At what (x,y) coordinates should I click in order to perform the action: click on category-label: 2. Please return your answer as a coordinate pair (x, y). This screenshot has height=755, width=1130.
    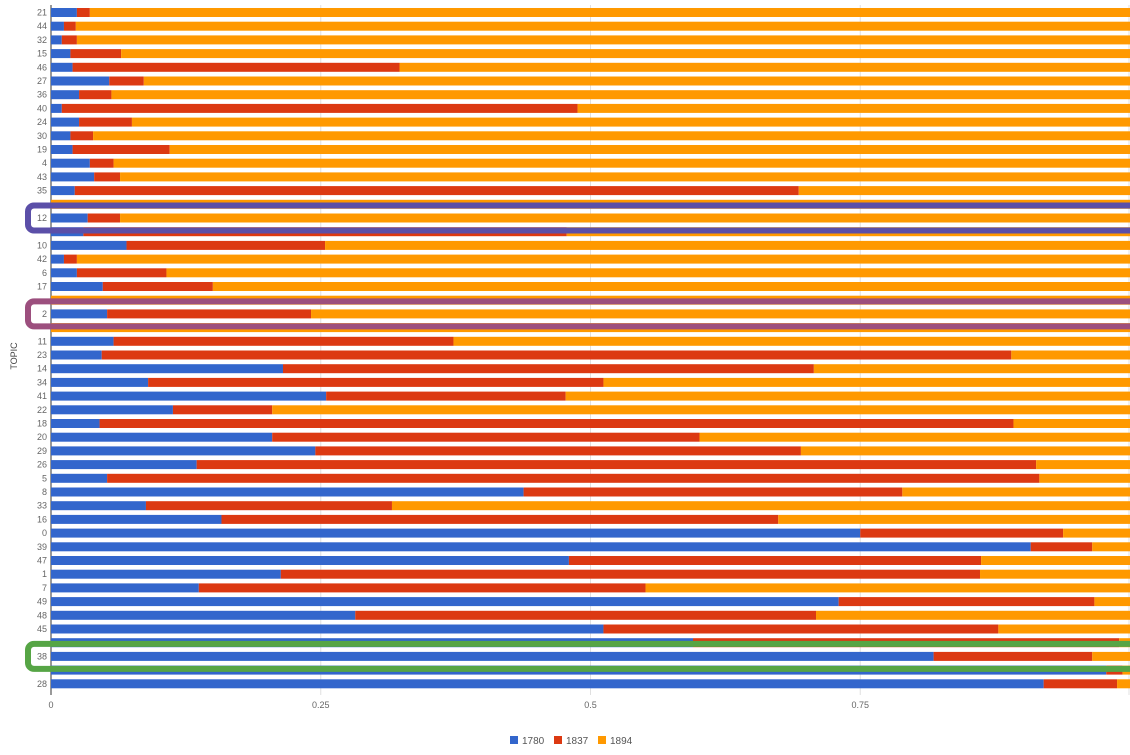
    Looking at the image, I should click on (44, 314).